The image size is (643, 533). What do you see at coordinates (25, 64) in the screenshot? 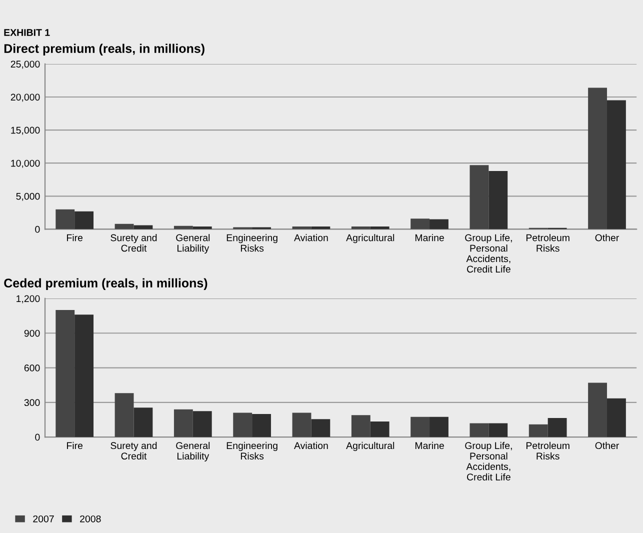
I see `y-tick-label: 25,000` at bounding box center [25, 64].